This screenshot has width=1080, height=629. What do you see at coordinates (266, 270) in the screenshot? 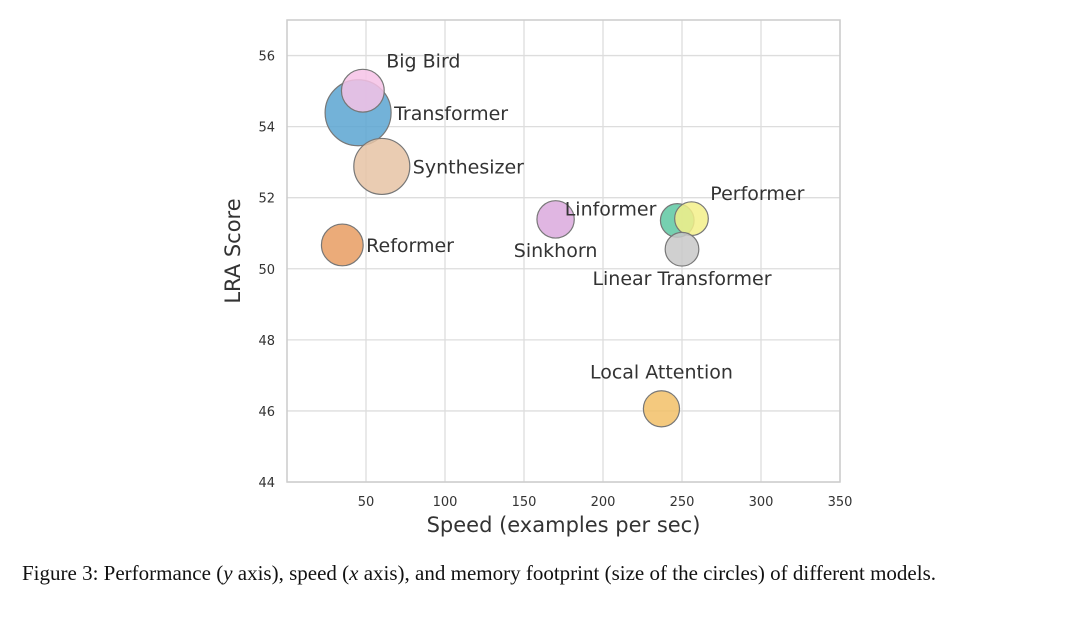
I see `y-tick-label: 50` at bounding box center [266, 270].